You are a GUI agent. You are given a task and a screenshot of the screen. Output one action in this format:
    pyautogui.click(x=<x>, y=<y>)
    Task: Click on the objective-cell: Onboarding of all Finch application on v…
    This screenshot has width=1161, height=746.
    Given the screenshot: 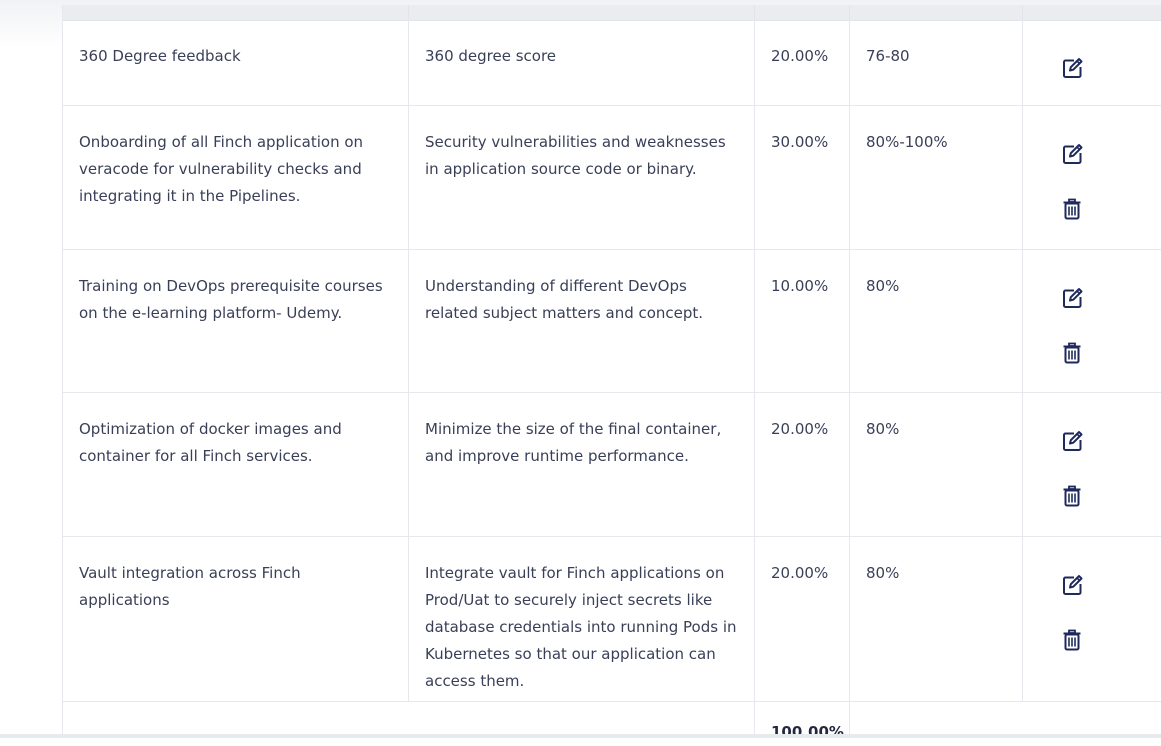 What is the action you would take?
    pyautogui.click(x=221, y=169)
    